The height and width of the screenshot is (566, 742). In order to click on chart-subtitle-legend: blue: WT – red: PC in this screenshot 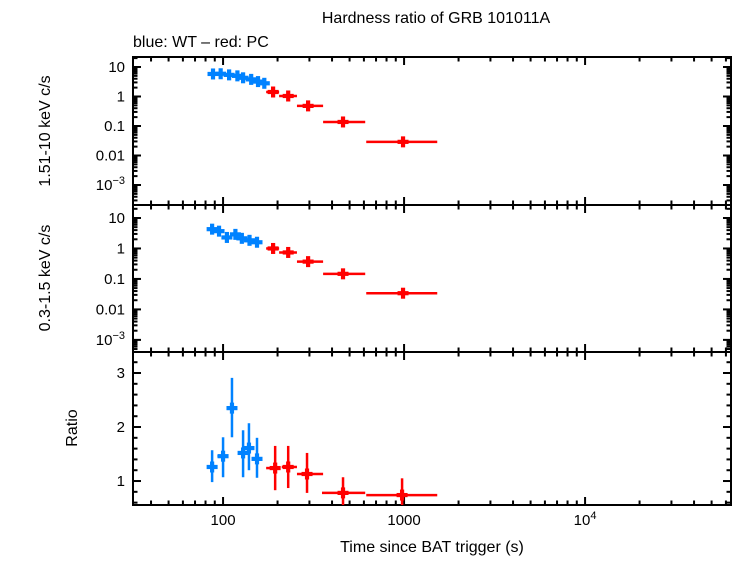, I will do `click(201, 42)`.